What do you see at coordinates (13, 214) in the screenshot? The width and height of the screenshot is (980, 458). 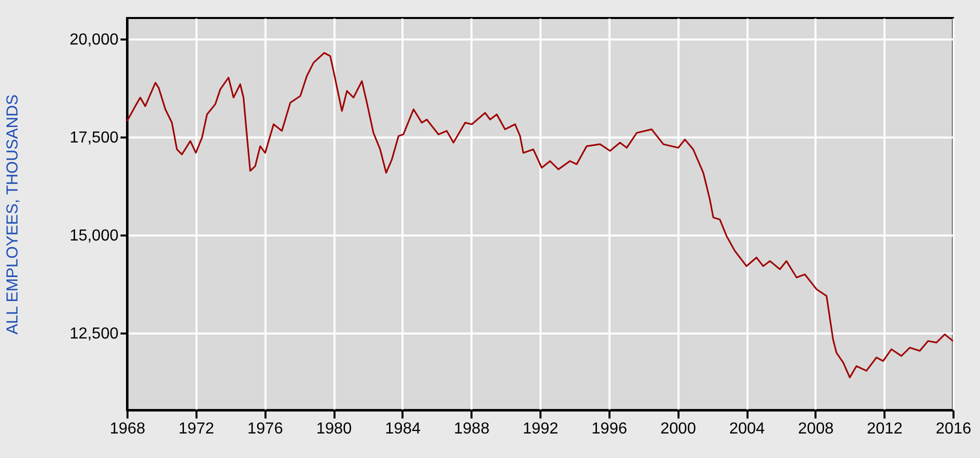 I see `y-axis-title: ALL EMPLOYEES, THOUSANDS` at bounding box center [13, 214].